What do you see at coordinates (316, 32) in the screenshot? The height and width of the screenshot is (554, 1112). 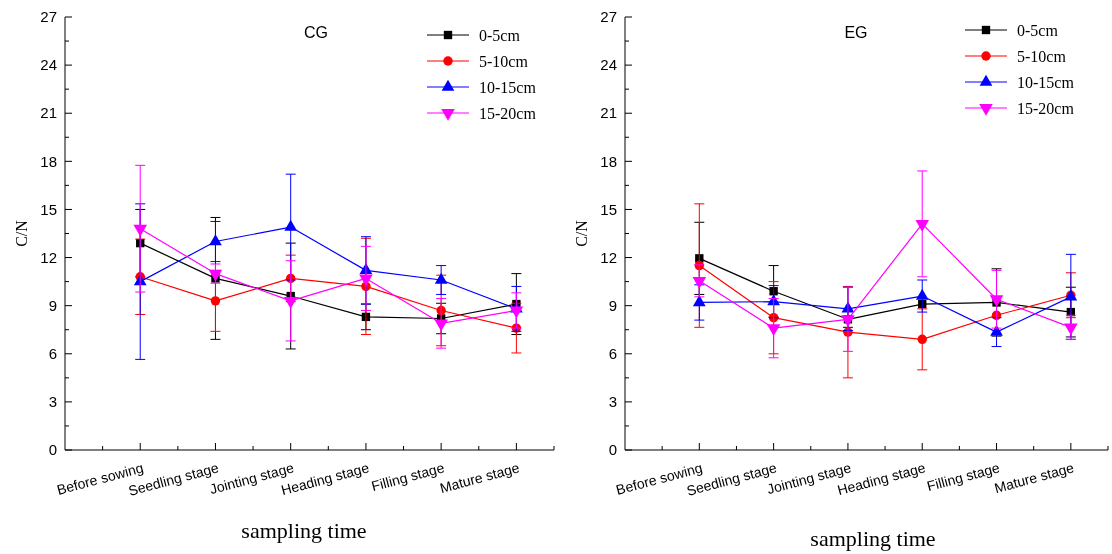 I see `chart-title: CG` at bounding box center [316, 32].